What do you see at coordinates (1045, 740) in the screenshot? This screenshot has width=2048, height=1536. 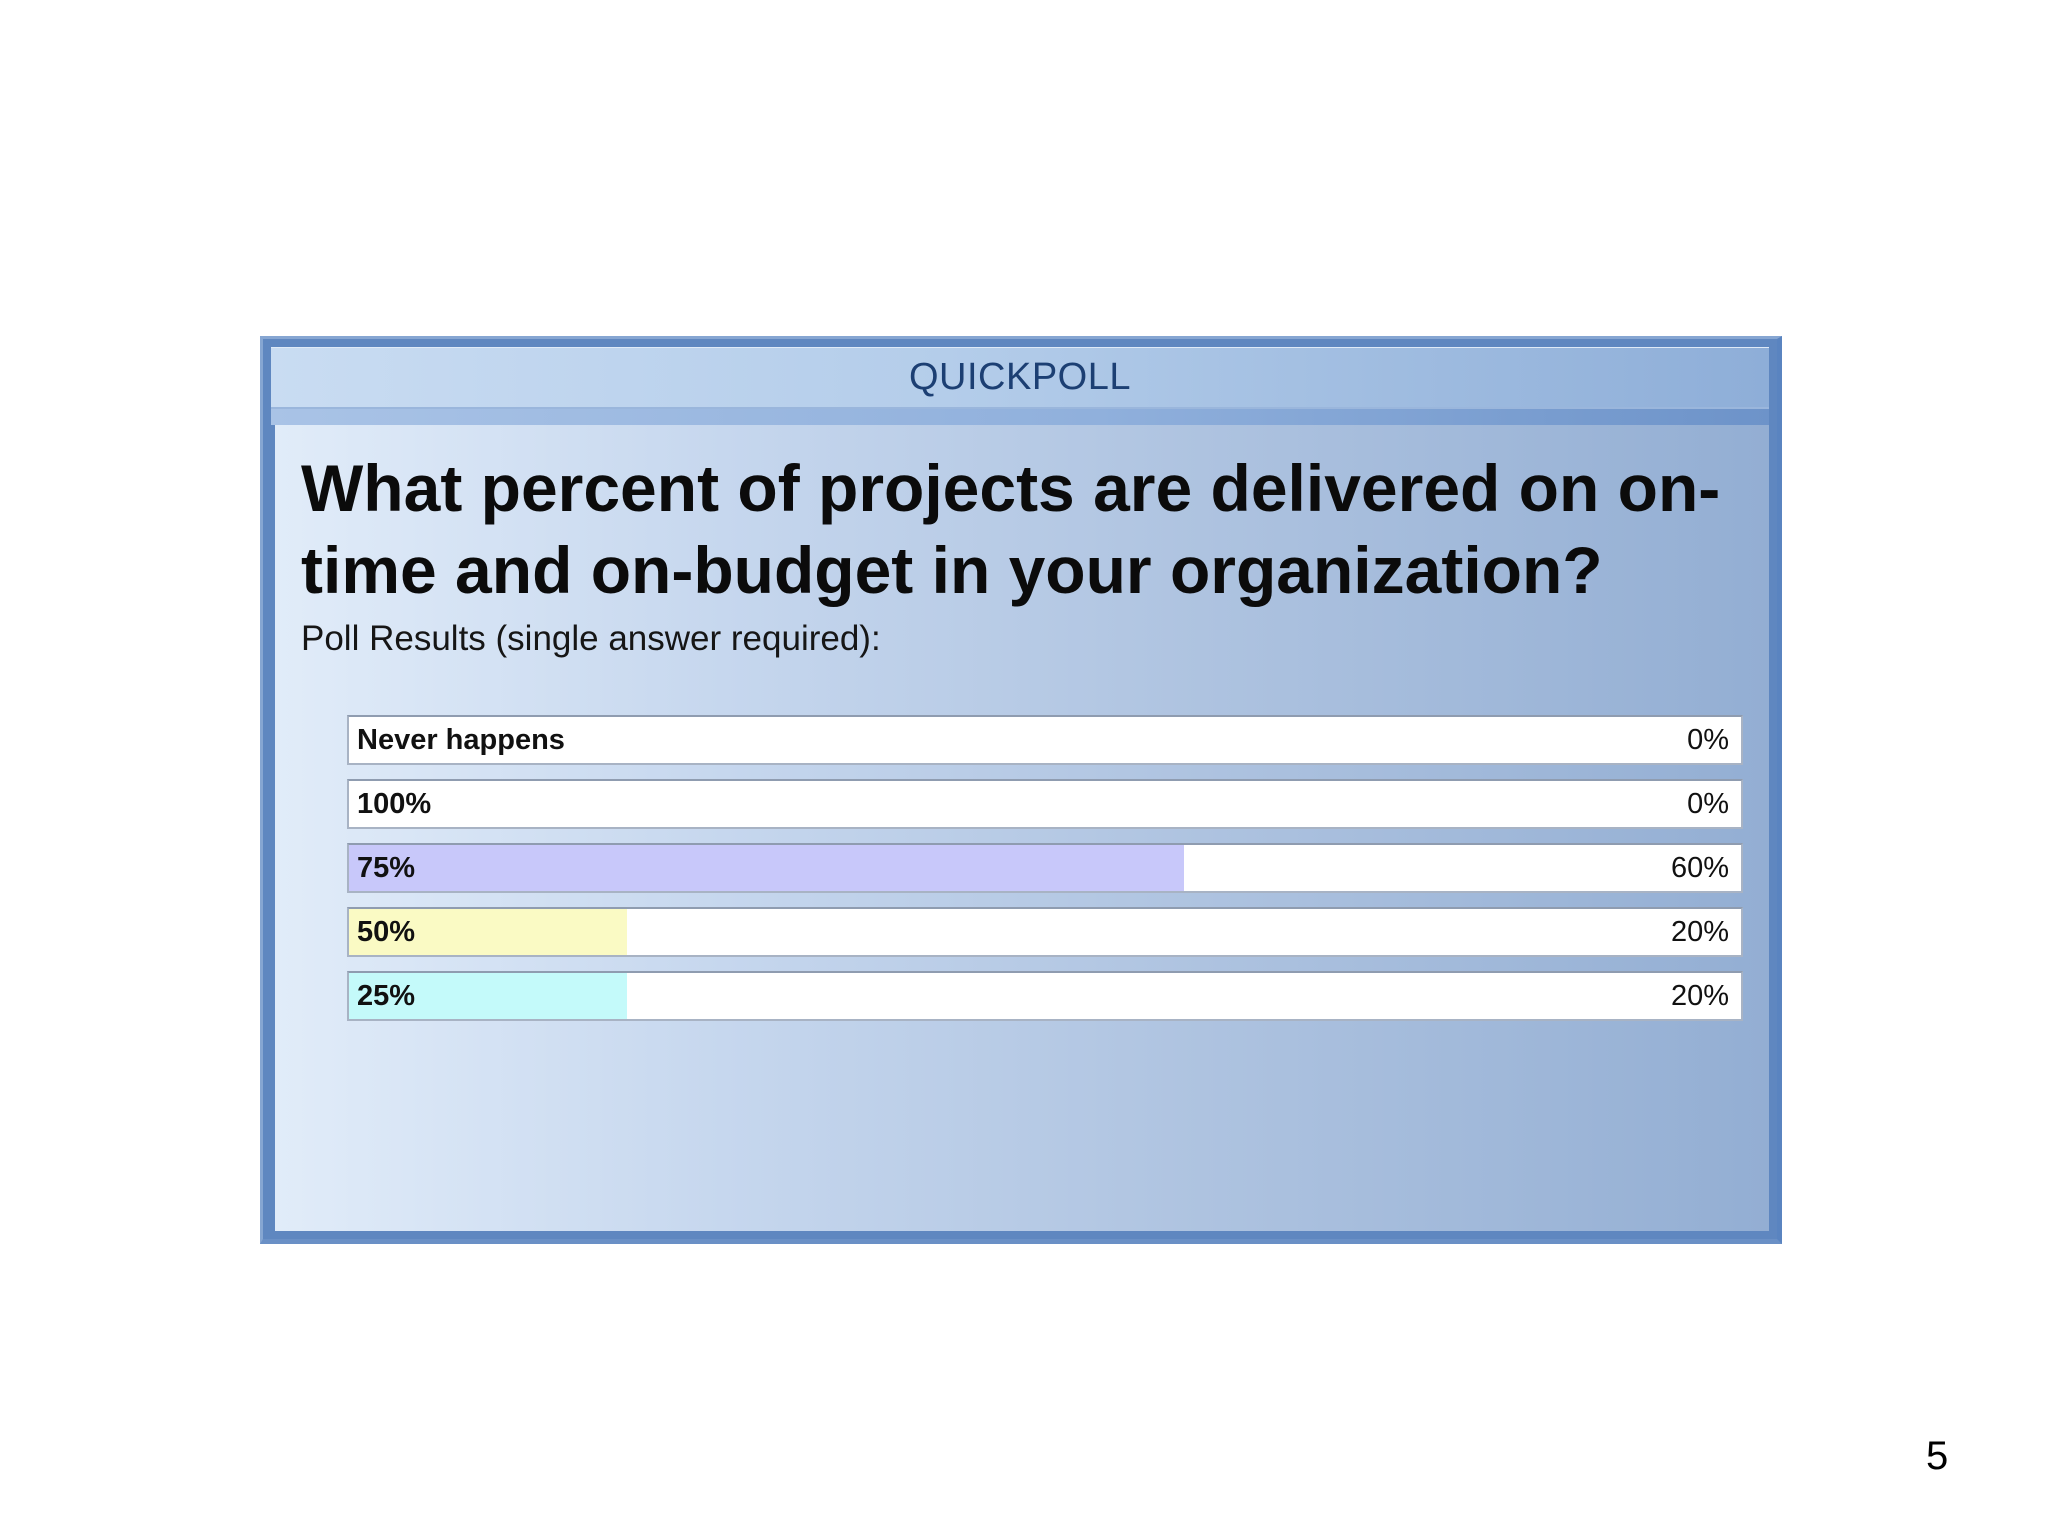 I see `poll-option-row: Never happens 0%` at bounding box center [1045, 740].